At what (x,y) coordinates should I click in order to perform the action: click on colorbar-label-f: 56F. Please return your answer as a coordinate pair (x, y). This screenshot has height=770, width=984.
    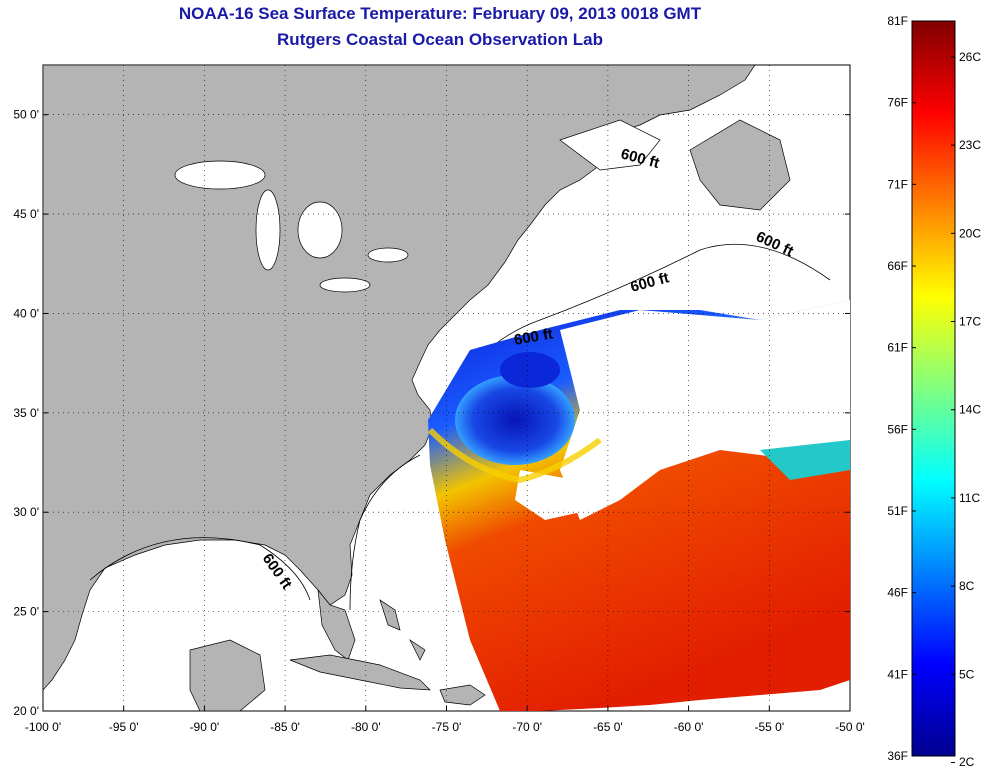
    Looking at the image, I should click on (897, 429).